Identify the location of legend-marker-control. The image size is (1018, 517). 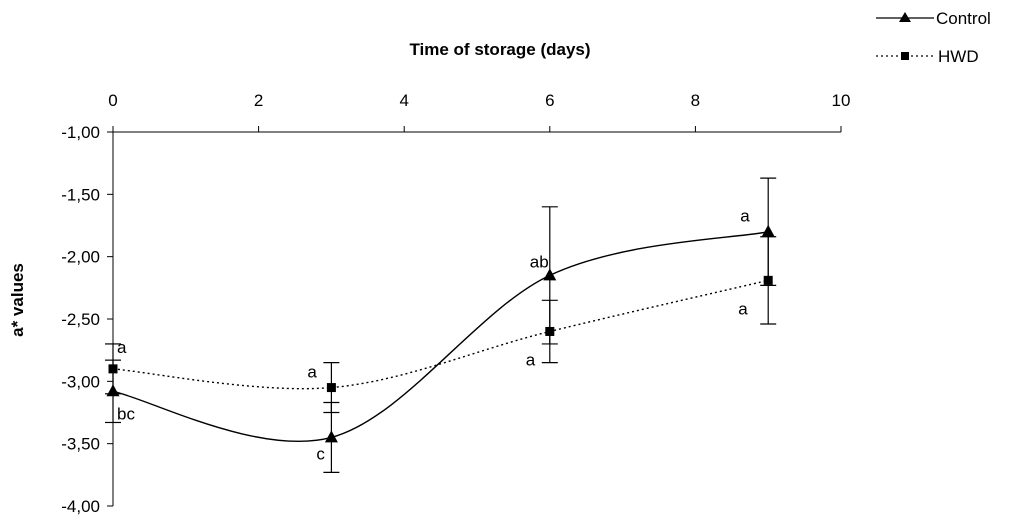
(905, 17).